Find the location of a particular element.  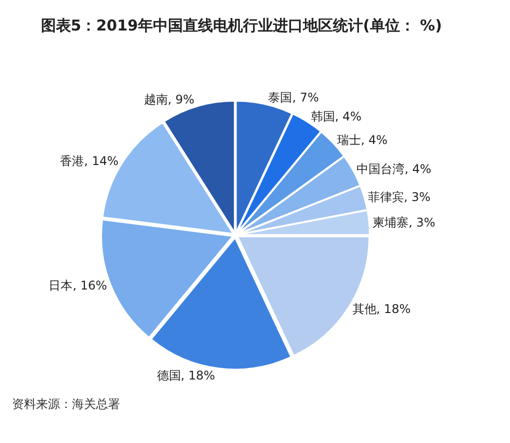

slice-label: 日本, 16% is located at coordinates (78, 285).